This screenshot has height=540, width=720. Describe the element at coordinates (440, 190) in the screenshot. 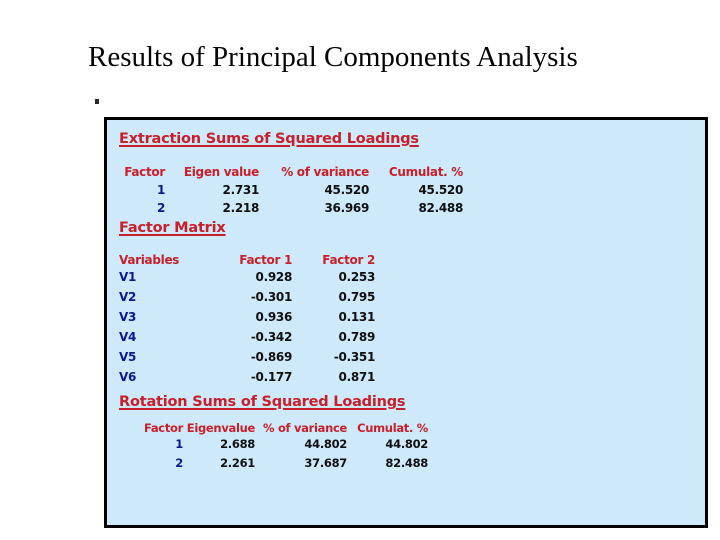

I see `cumulative-cell: 45.520` at that location.